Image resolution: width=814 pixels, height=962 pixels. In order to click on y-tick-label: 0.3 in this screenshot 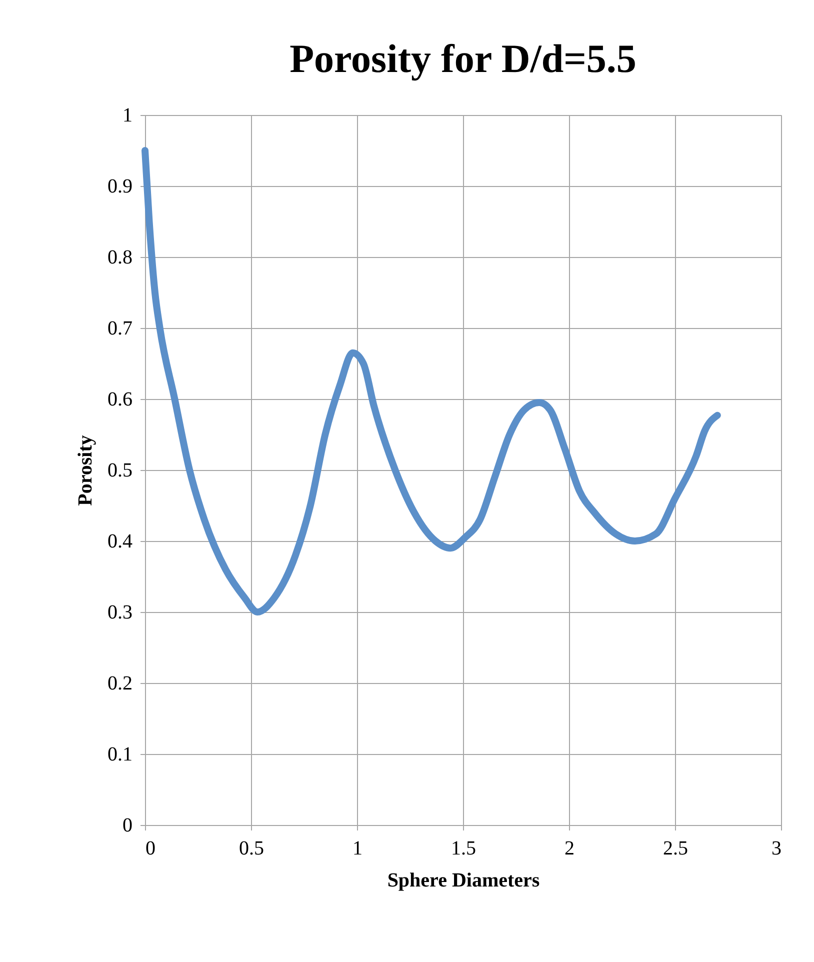, I will do `click(120, 613)`.